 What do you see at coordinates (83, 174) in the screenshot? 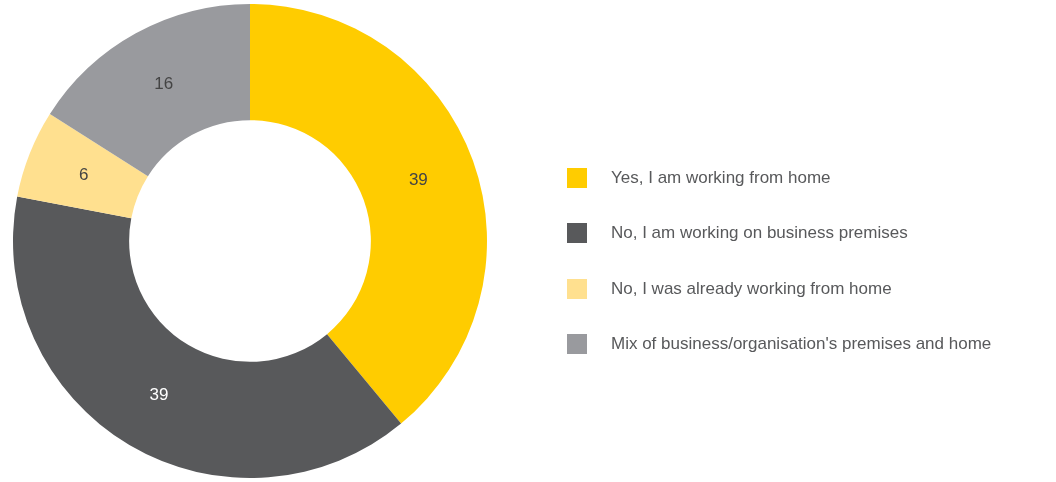
I see `data-label: 6` at bounding box center [83, 174].